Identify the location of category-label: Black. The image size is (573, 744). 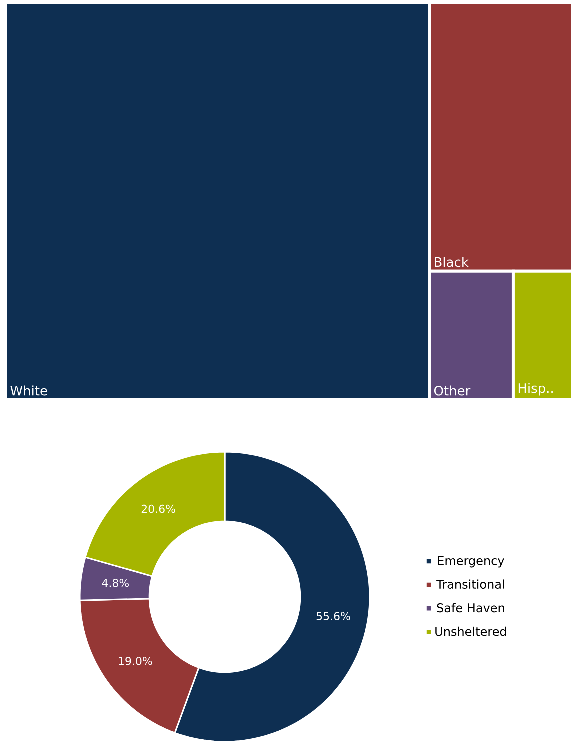
(452, 262).